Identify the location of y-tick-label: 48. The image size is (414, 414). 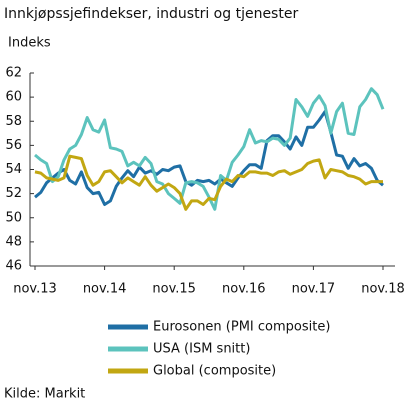
(13, 241).